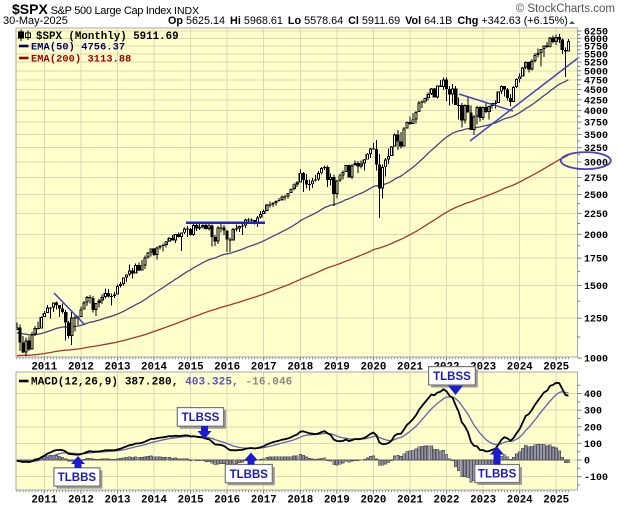  What do you see at coordinates (107, 37) in the screenshot?
I see `svg-text: $SPX (Monthly) 5911.69` at bounding box center [107, 37].